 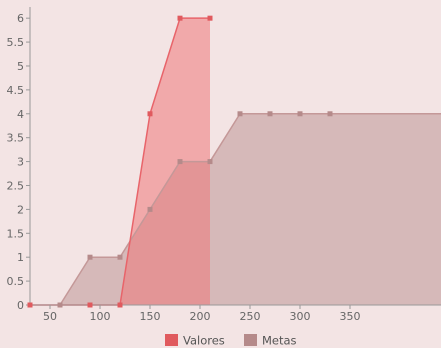 What do you see at coordinates (20, 162) in the screenshot?
I see `y-tick-label: 3` at bounding box center [20, 162].